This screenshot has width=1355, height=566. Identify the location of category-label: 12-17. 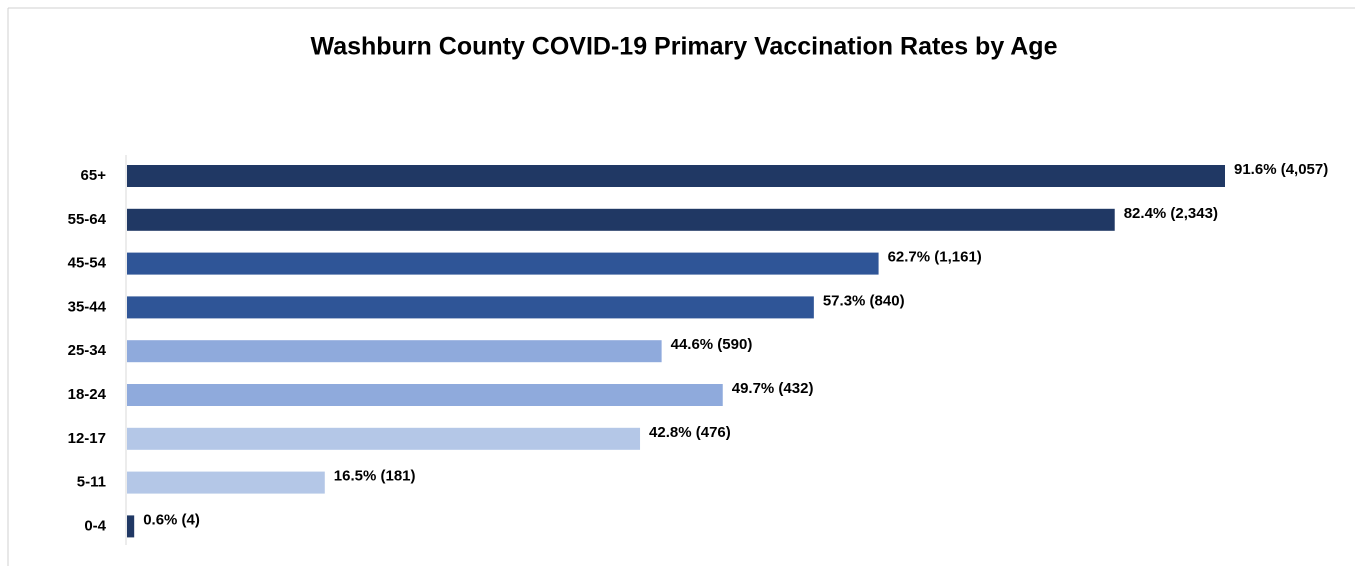
(87, 438).